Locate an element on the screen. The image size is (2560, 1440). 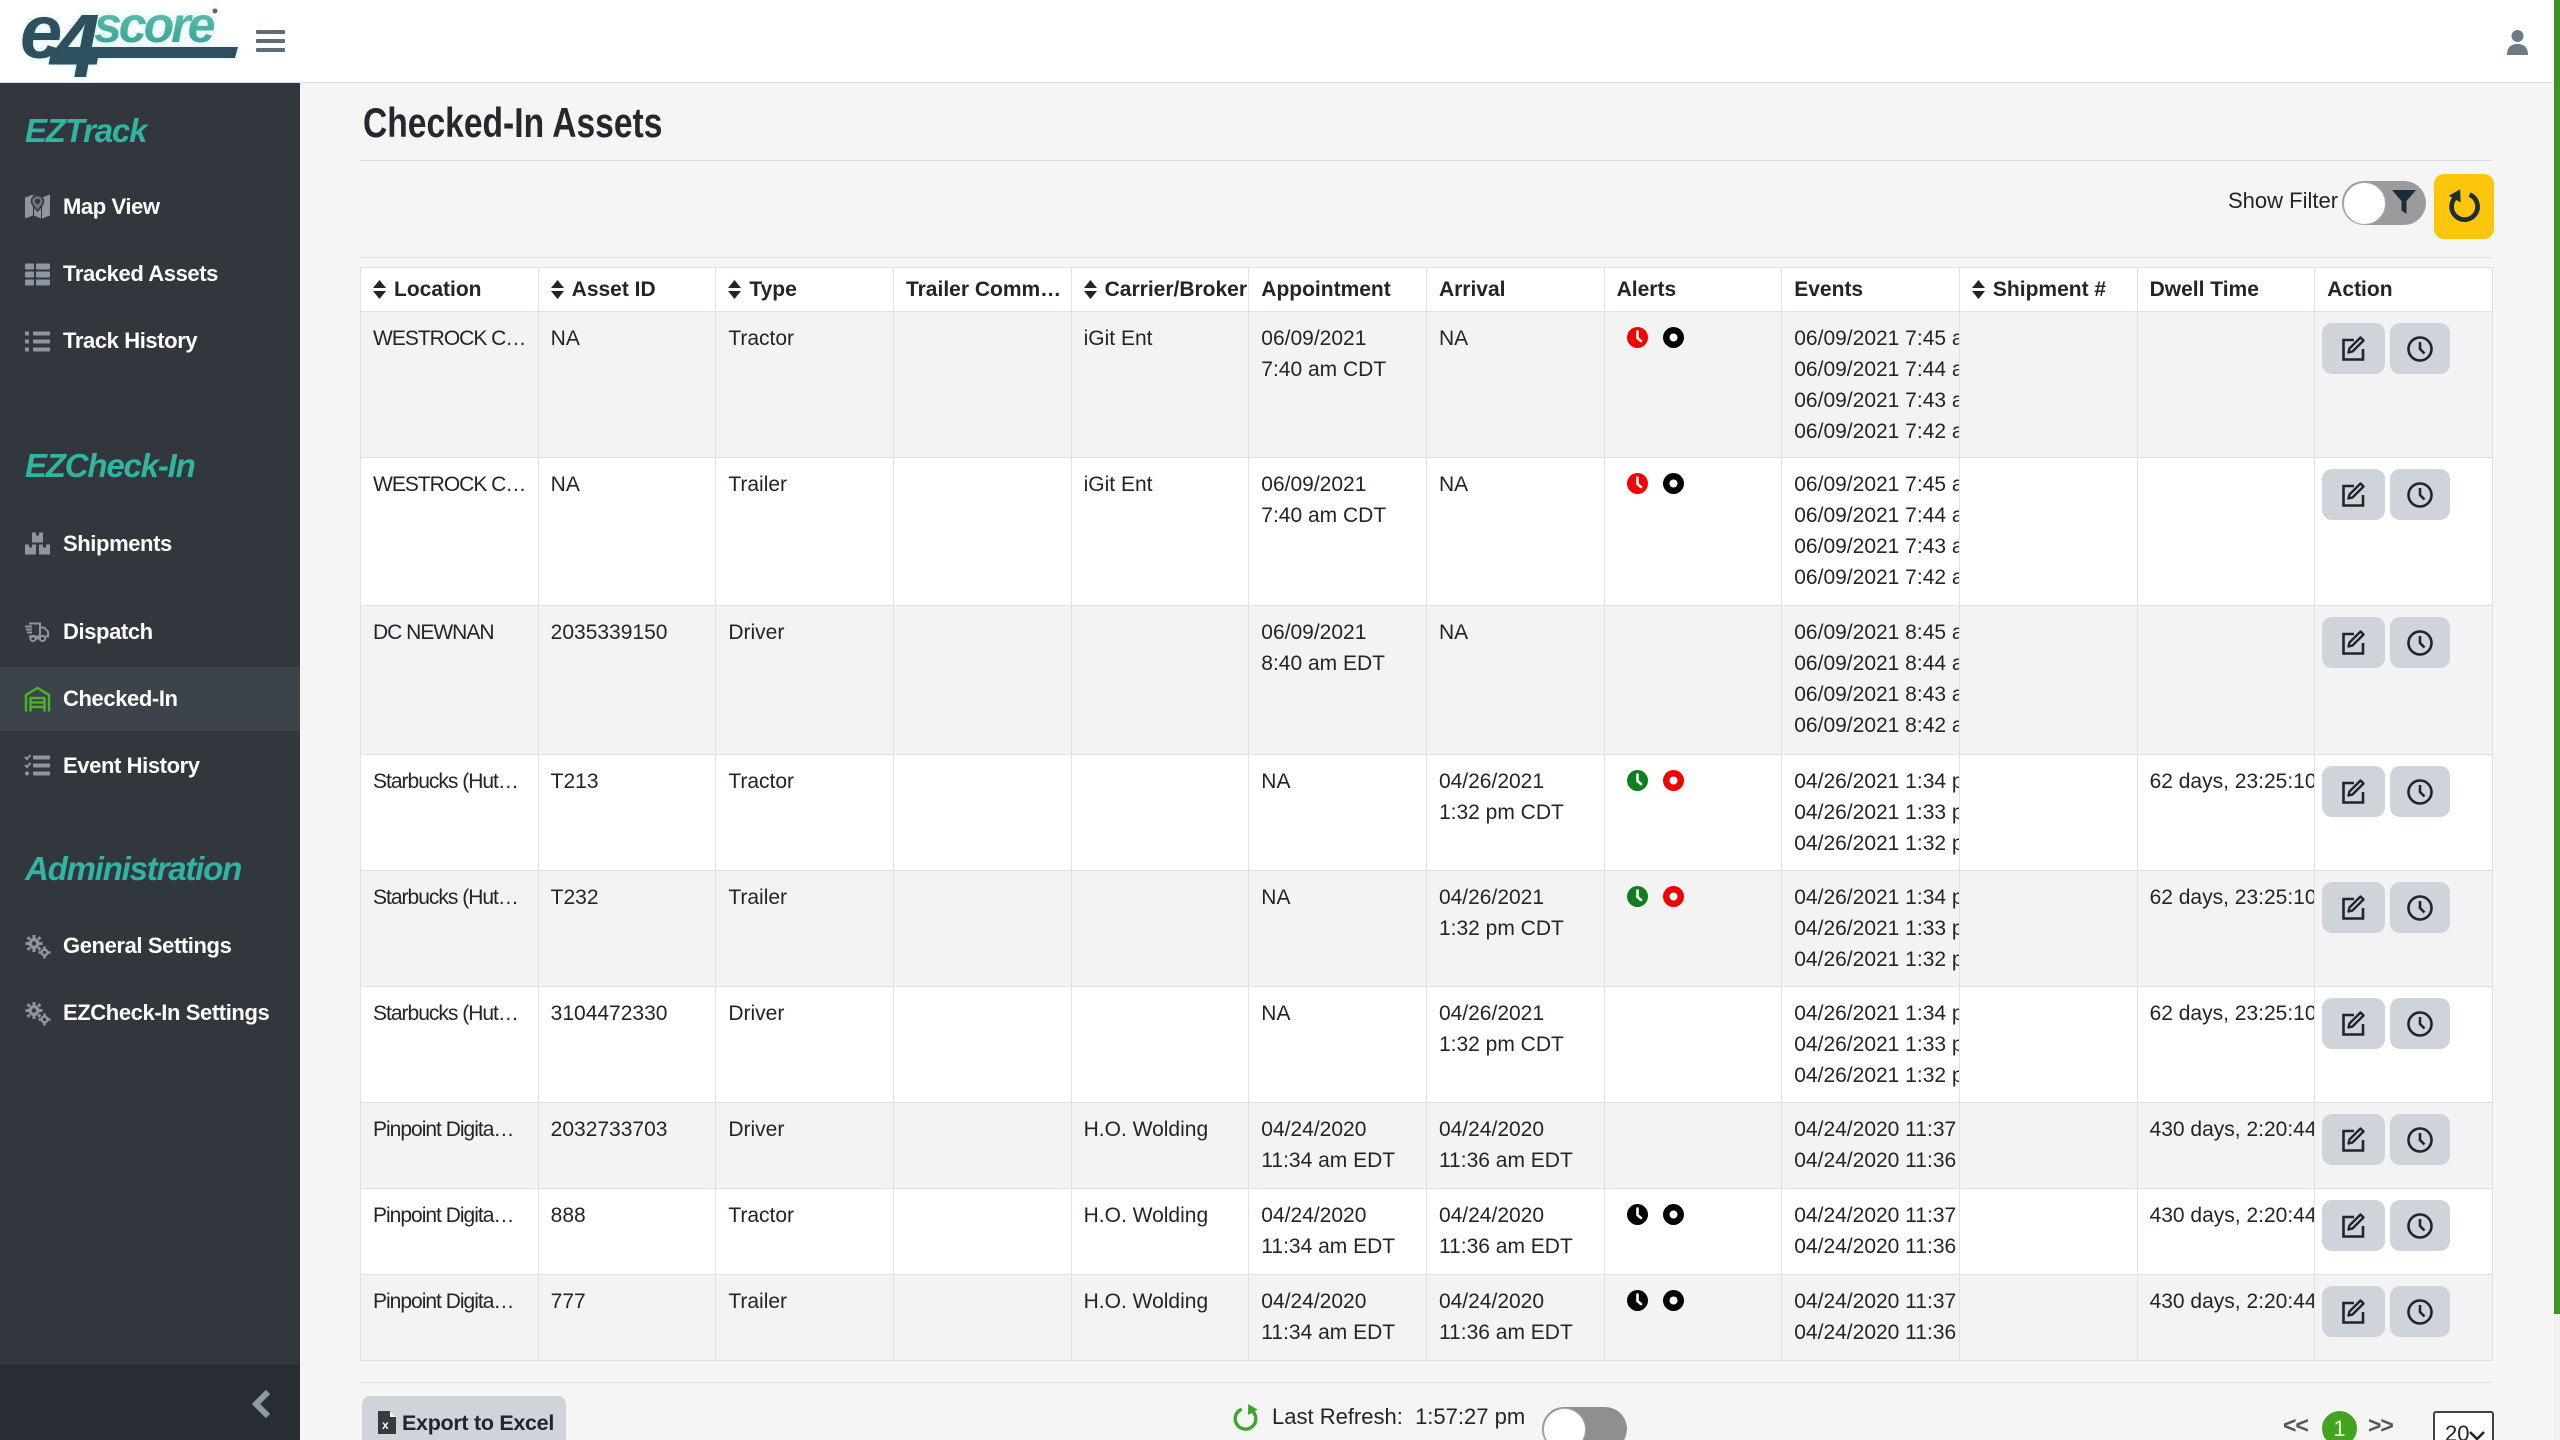
svg-text: score is located at coordinates (154, 26).